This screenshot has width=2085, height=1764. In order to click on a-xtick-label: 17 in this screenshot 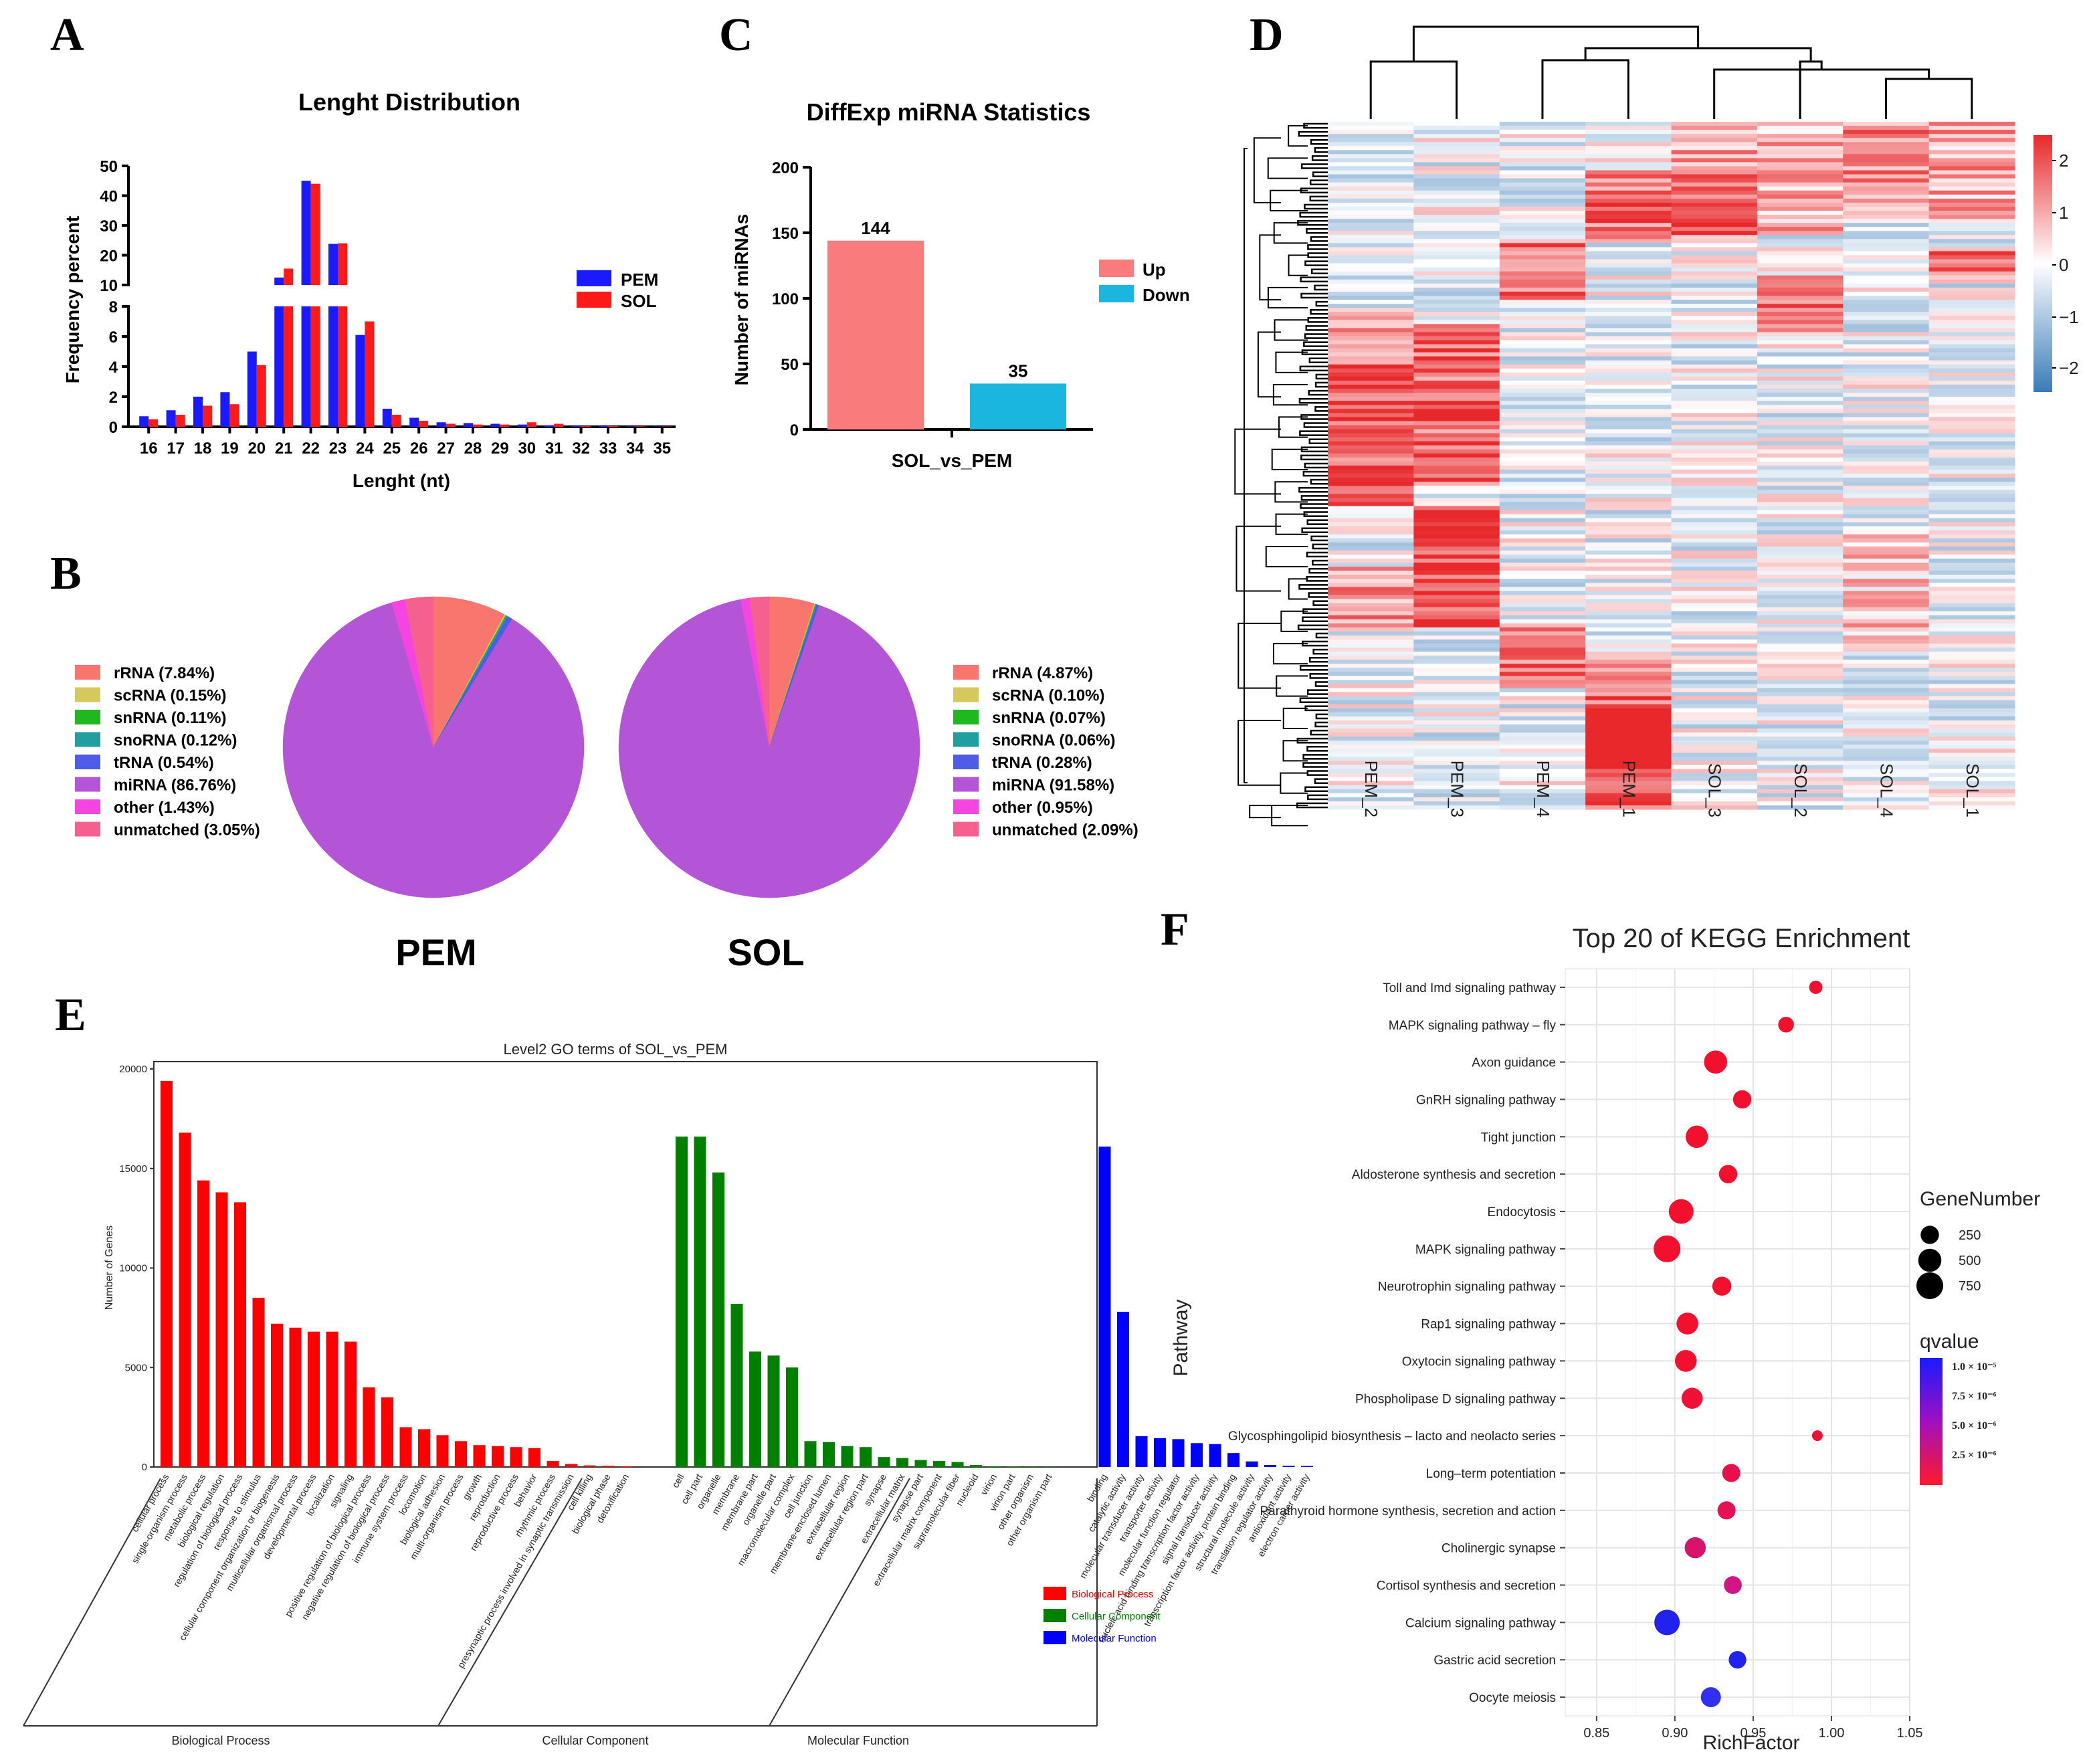, I will do `click(176, 448)`.